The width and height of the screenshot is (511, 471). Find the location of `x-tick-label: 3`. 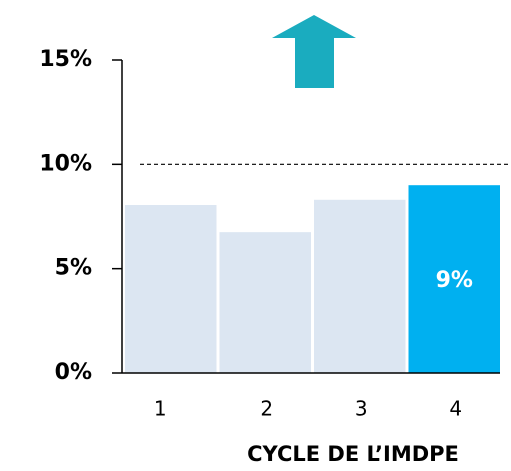

x-tick-label: 3 is located at coordinates (361, 409).